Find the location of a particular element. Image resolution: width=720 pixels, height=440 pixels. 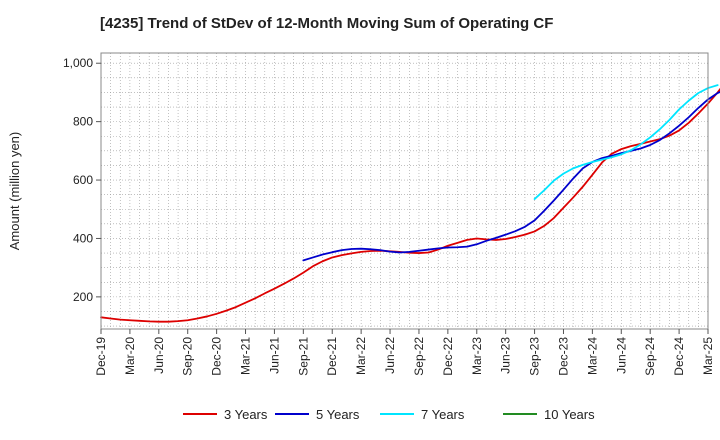

x-tick-label: Dec-20 is located at coordinates (217, 356).